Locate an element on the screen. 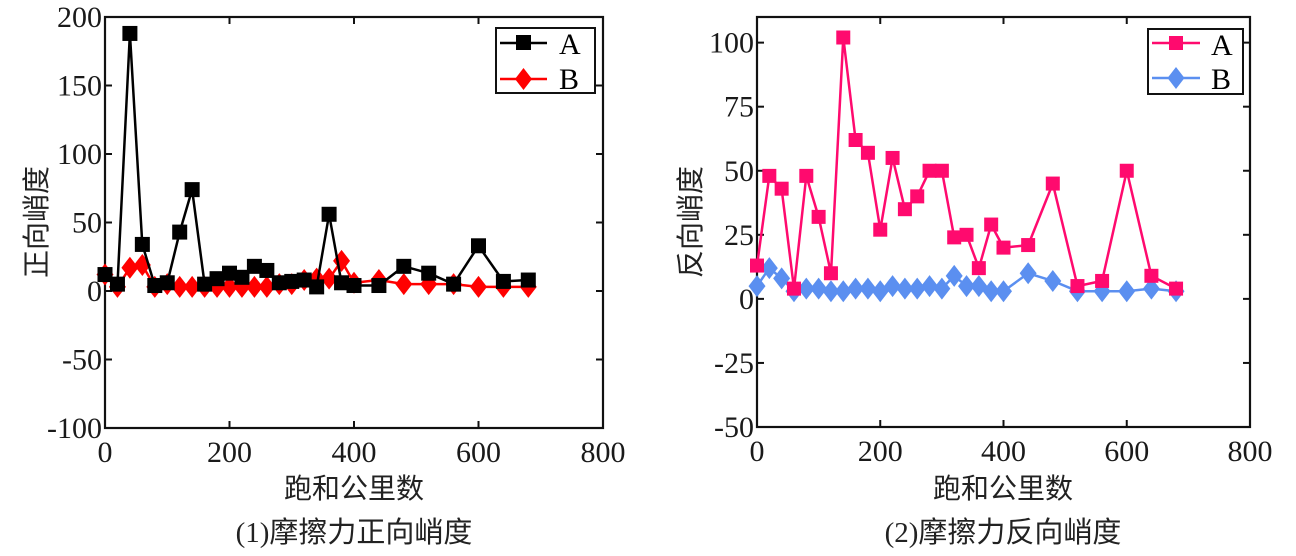 This screenshot has width=1296, height=556. y-tick-label: 100 is located at coordinates (79, 154).